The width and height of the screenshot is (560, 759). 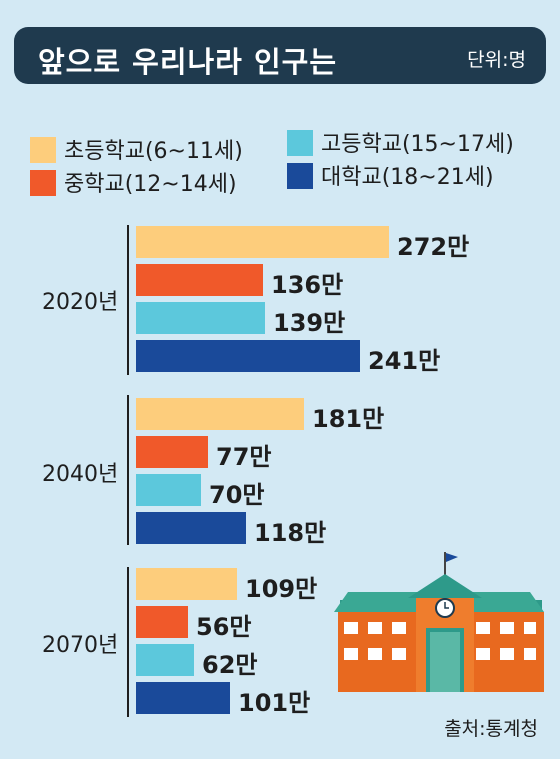 I want to click on title-bar: 앞으로 우리나라 인구는 단위:명, so click(x=280, y=55).